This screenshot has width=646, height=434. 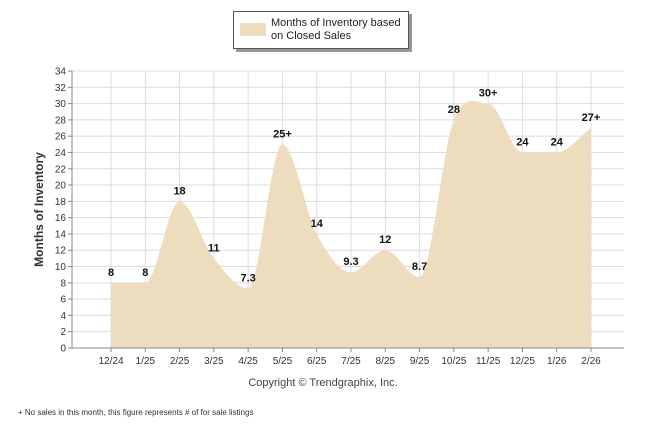 What do you see at coordinates (488, 361) in the screenshot?
I see `x-tick-label: 11/25` at bounding box center [488, 361].